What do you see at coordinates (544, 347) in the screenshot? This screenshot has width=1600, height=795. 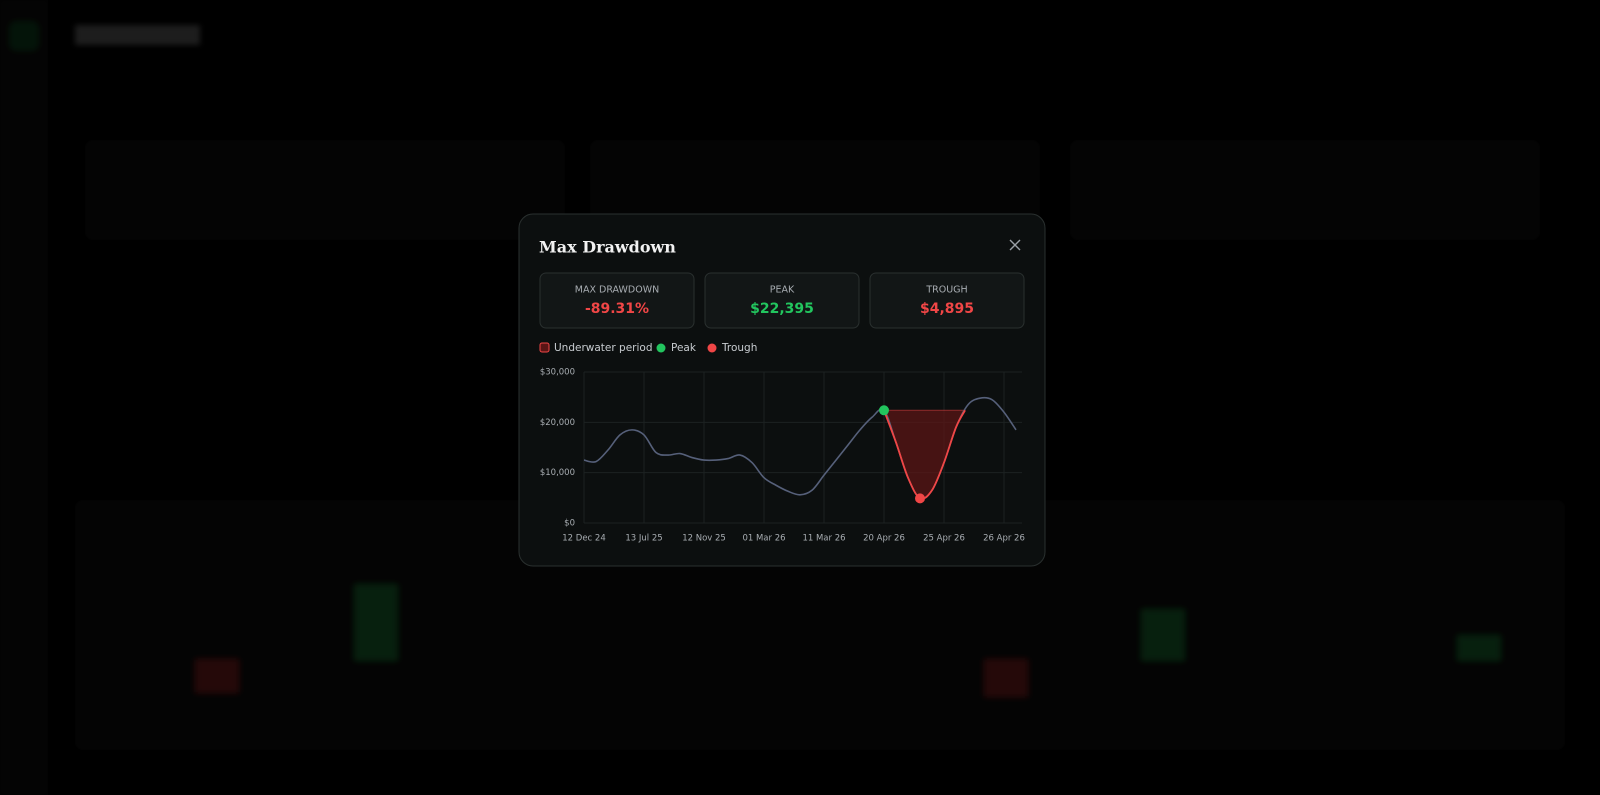 I see `legend-swatch` at bounding box center [544, 347].